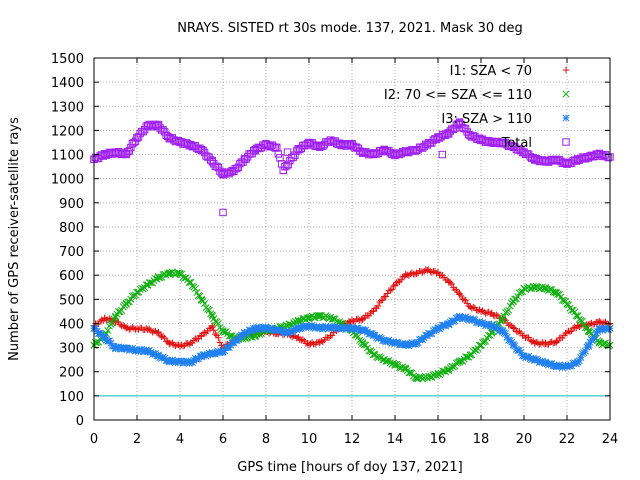  What do you see at coordinates (71, 276) in the screenshot?
I see `y-tick-label: 600` at bounding box center [71, 276].